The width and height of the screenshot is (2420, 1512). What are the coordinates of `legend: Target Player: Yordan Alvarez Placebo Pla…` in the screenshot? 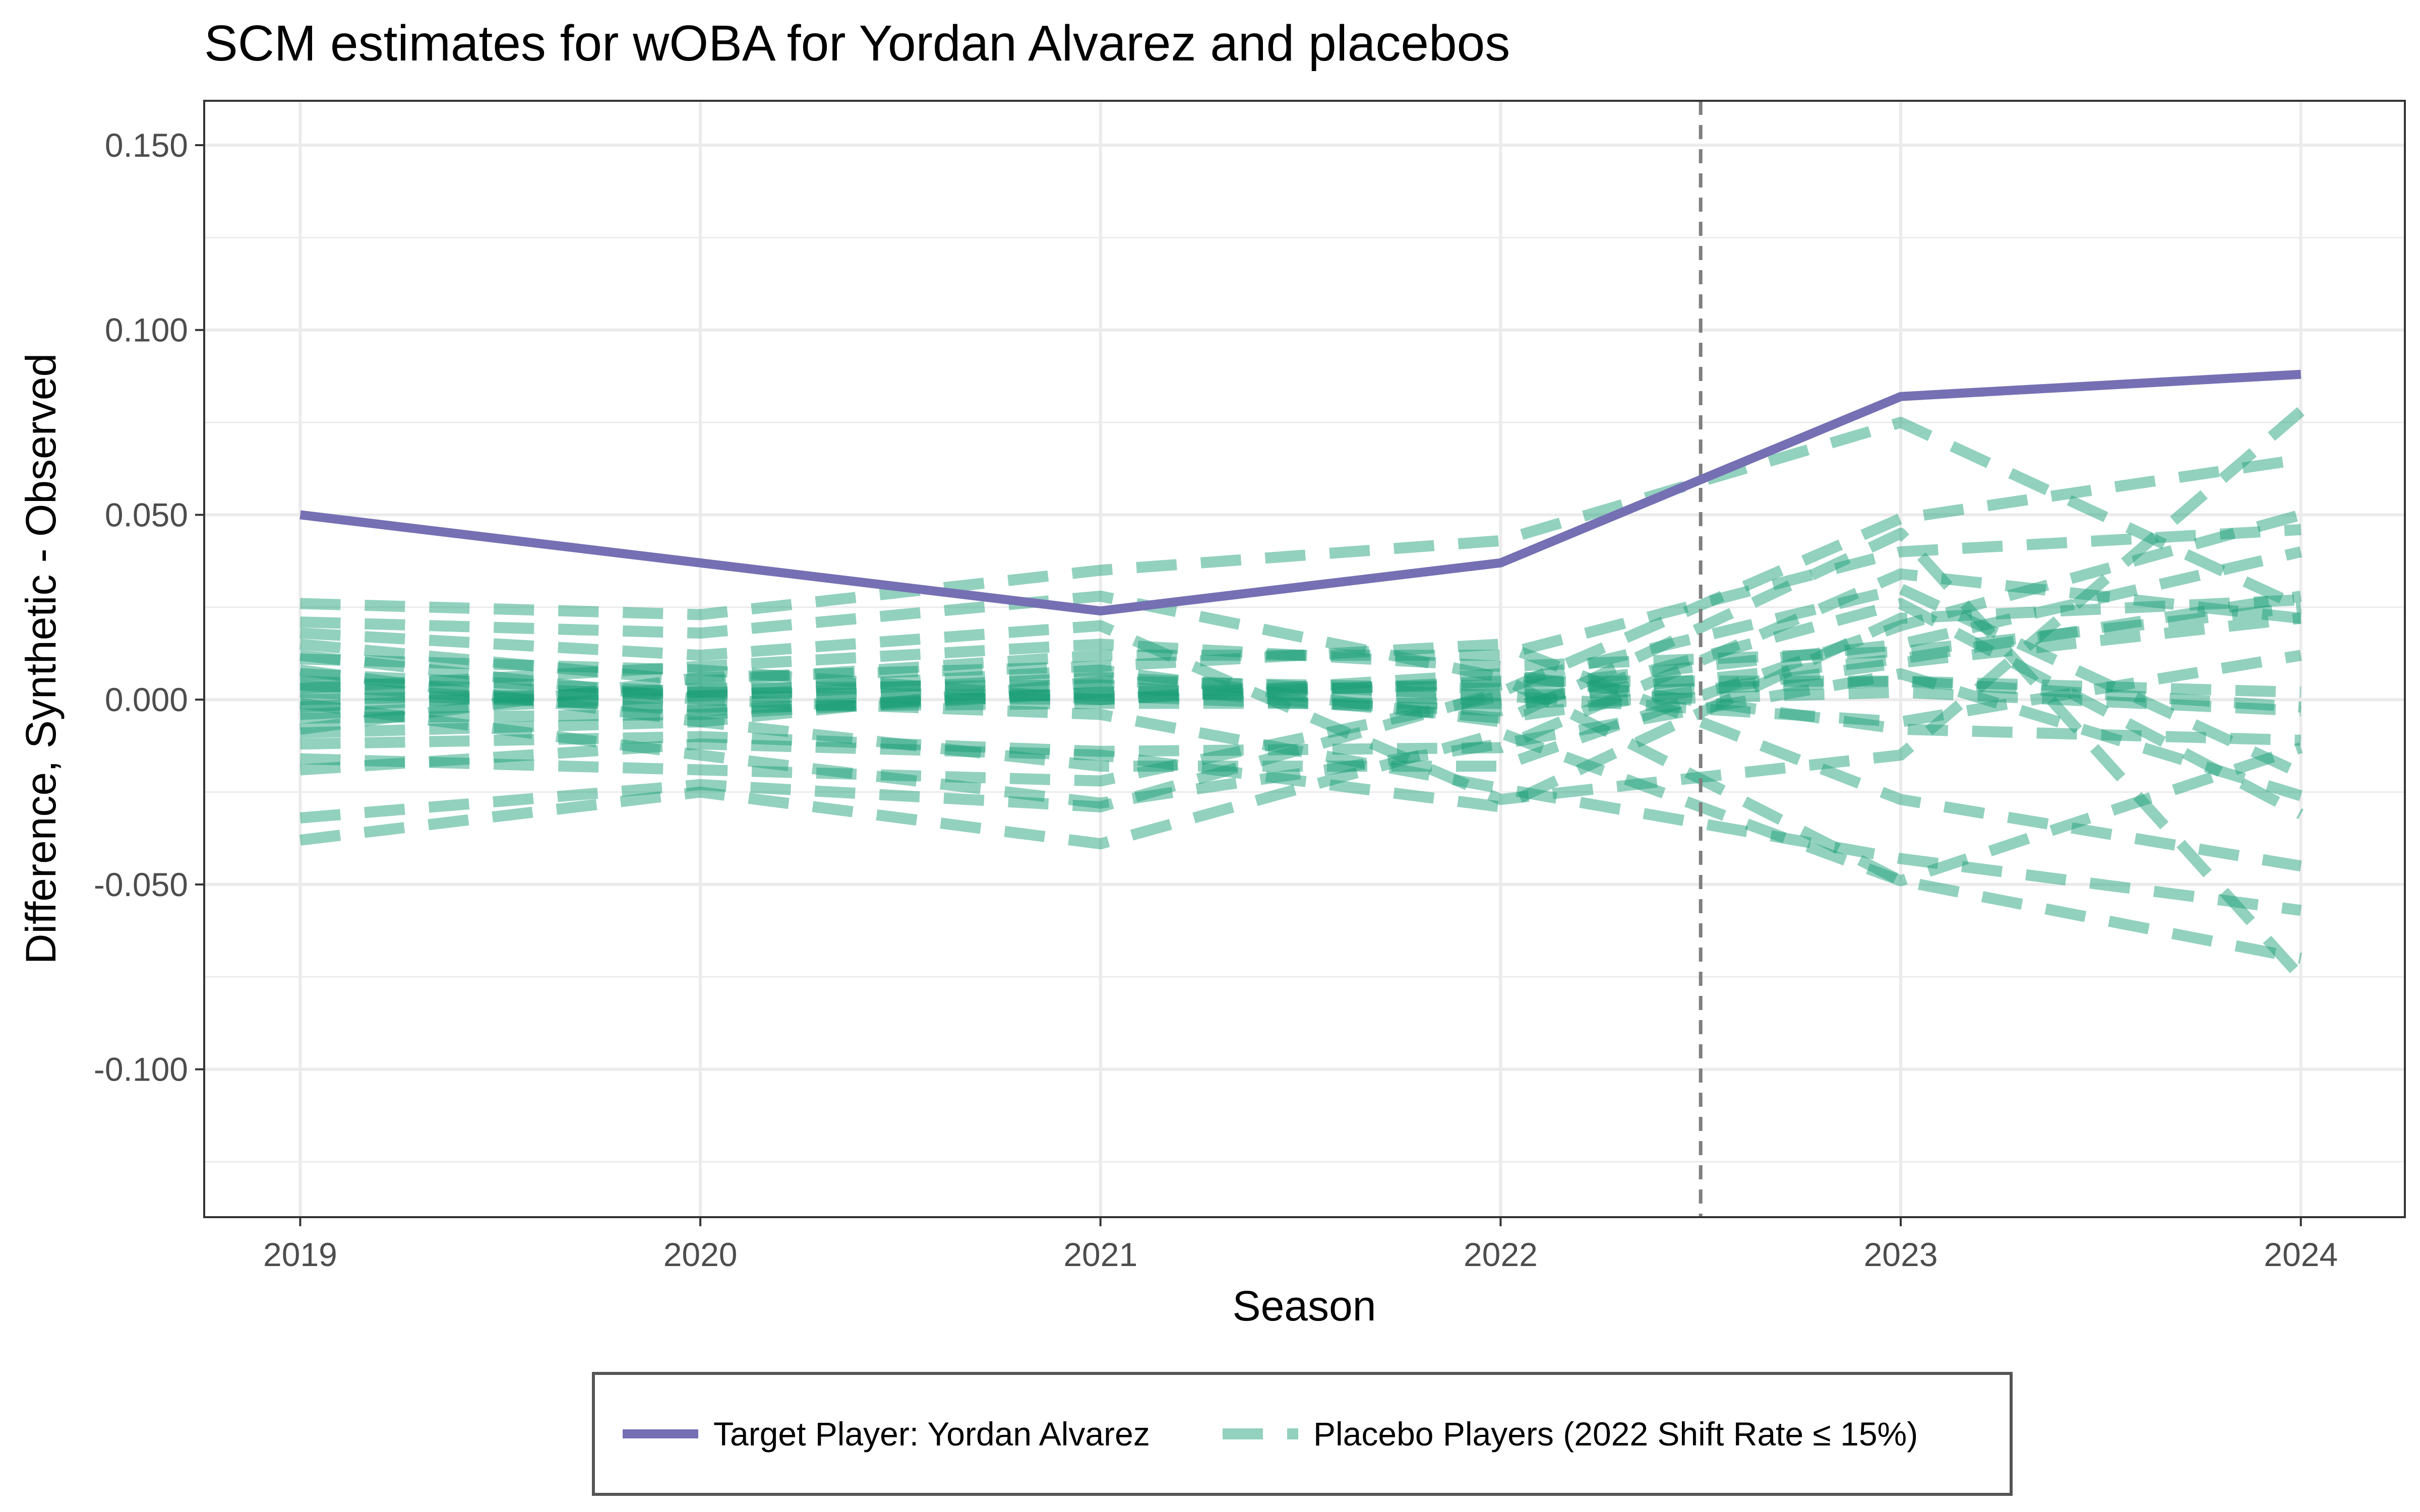 It's located at (1302, 1434).